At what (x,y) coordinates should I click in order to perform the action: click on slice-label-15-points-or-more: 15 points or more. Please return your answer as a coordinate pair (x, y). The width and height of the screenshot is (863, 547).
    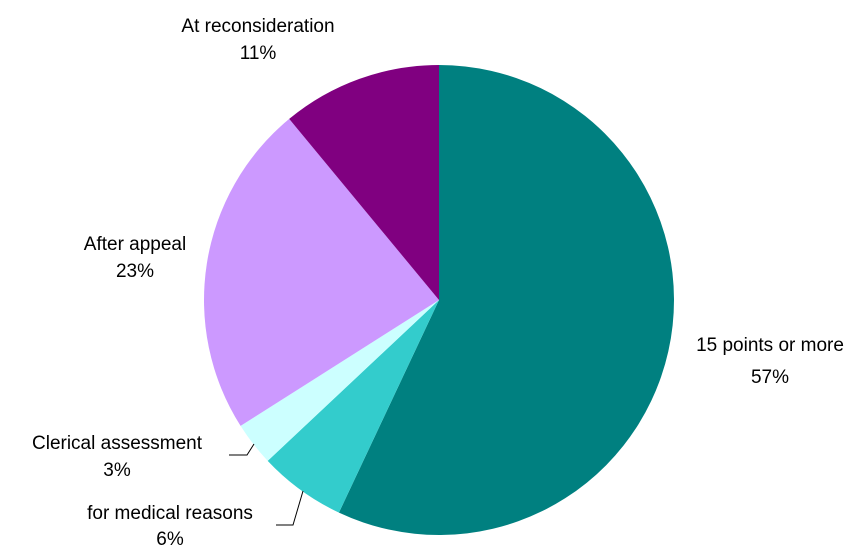
    Looking at the image, I should click on (770, 345).